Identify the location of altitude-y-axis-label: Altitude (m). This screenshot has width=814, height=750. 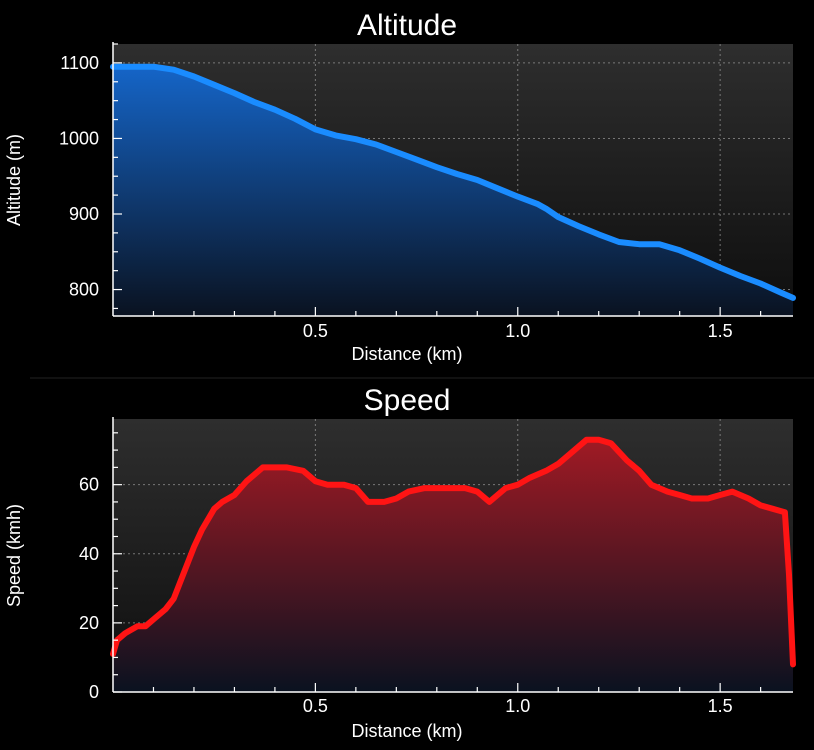
(14, 180).